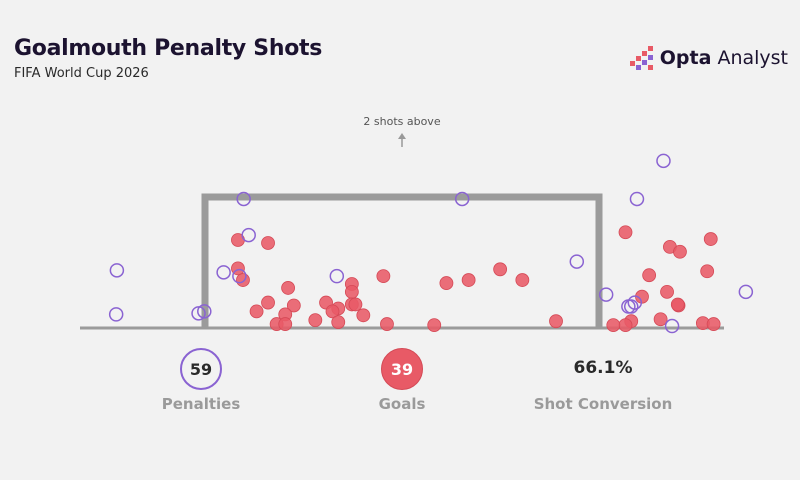 Image resolution: width=800 pixels, height=480 pixels. What do you see at coordinates (641, 58) in the screenshot?
I see `opta-mark-icon` at bounding box center [641, 58].